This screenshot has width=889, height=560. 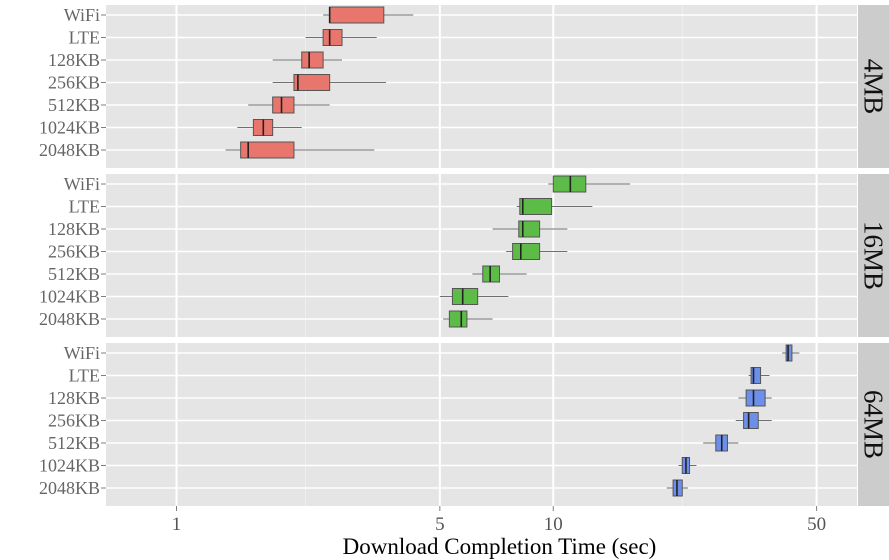 What do you see at coordinates (816, 524) in the screenshot?
I see `x-tick-label: 50` at bounding box center [816, 524].